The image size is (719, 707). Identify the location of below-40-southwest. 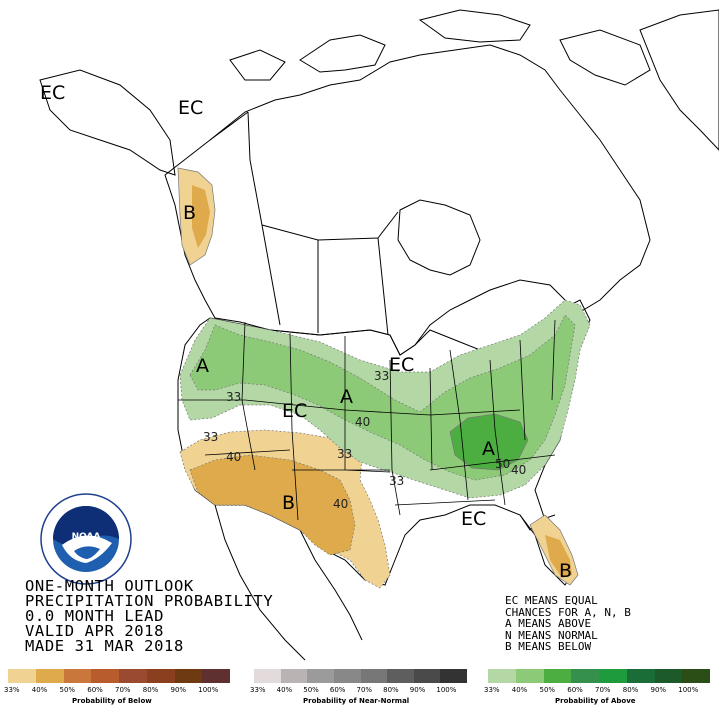
(272, 505).